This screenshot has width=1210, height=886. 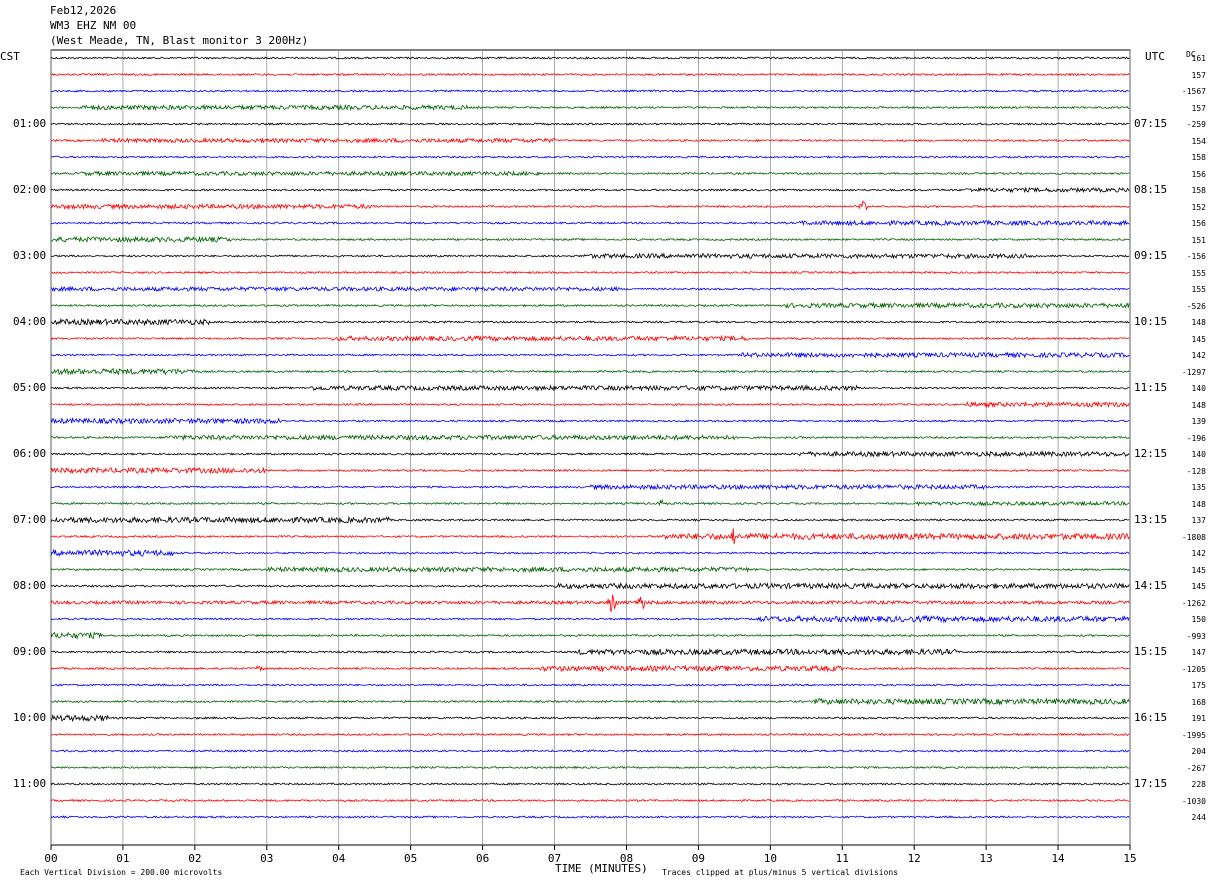 I want to click on x-tick-label: 10, so click(x=770, y=858).